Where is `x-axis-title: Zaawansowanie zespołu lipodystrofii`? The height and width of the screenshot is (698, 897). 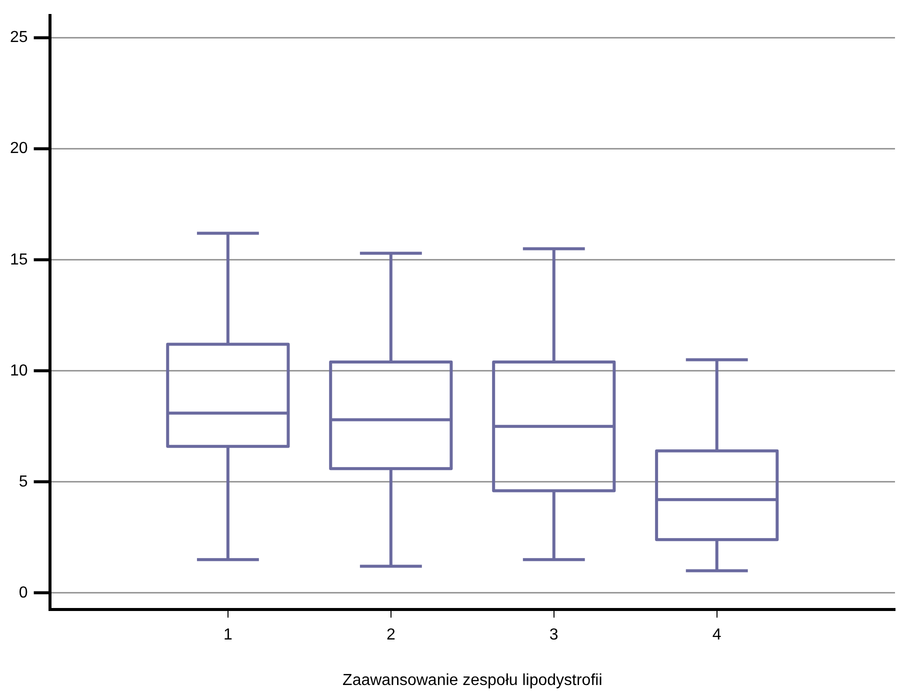
x-axis-title: Zaawansowanie zespołu lipodystrofii is located at coordinates (472, 680).